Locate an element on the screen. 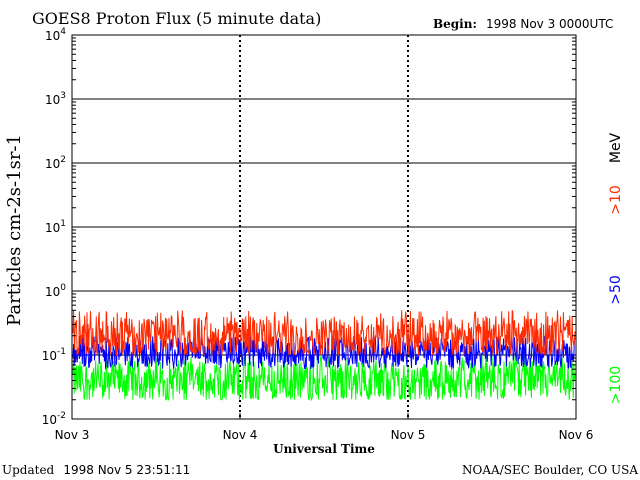 The width and height of the screenshot is (640, 480). y-tick-label: 10⁴ is located at coordinates (55, 35).